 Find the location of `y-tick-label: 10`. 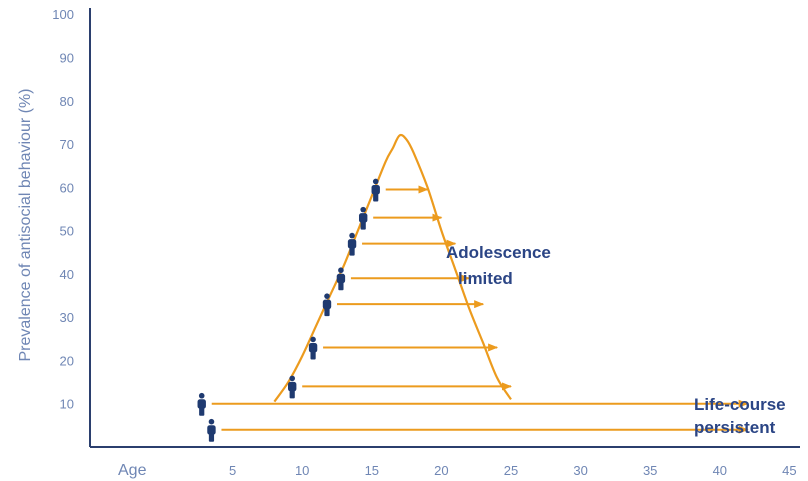

y-tick-label: 10 is located at coordinates (67, 404).